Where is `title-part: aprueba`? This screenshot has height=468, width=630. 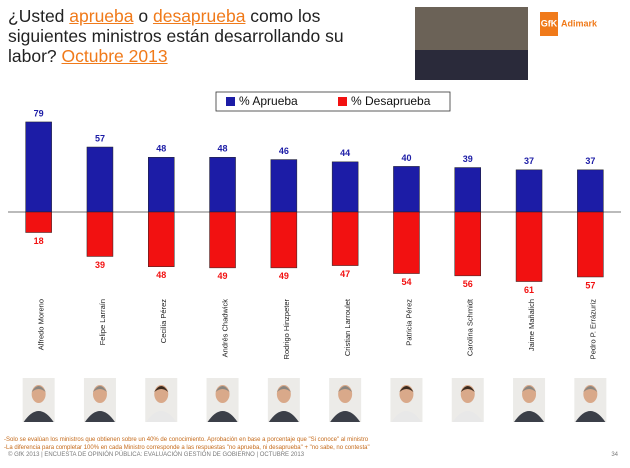 title-part: aprueba is located at coordinates (101, 16).